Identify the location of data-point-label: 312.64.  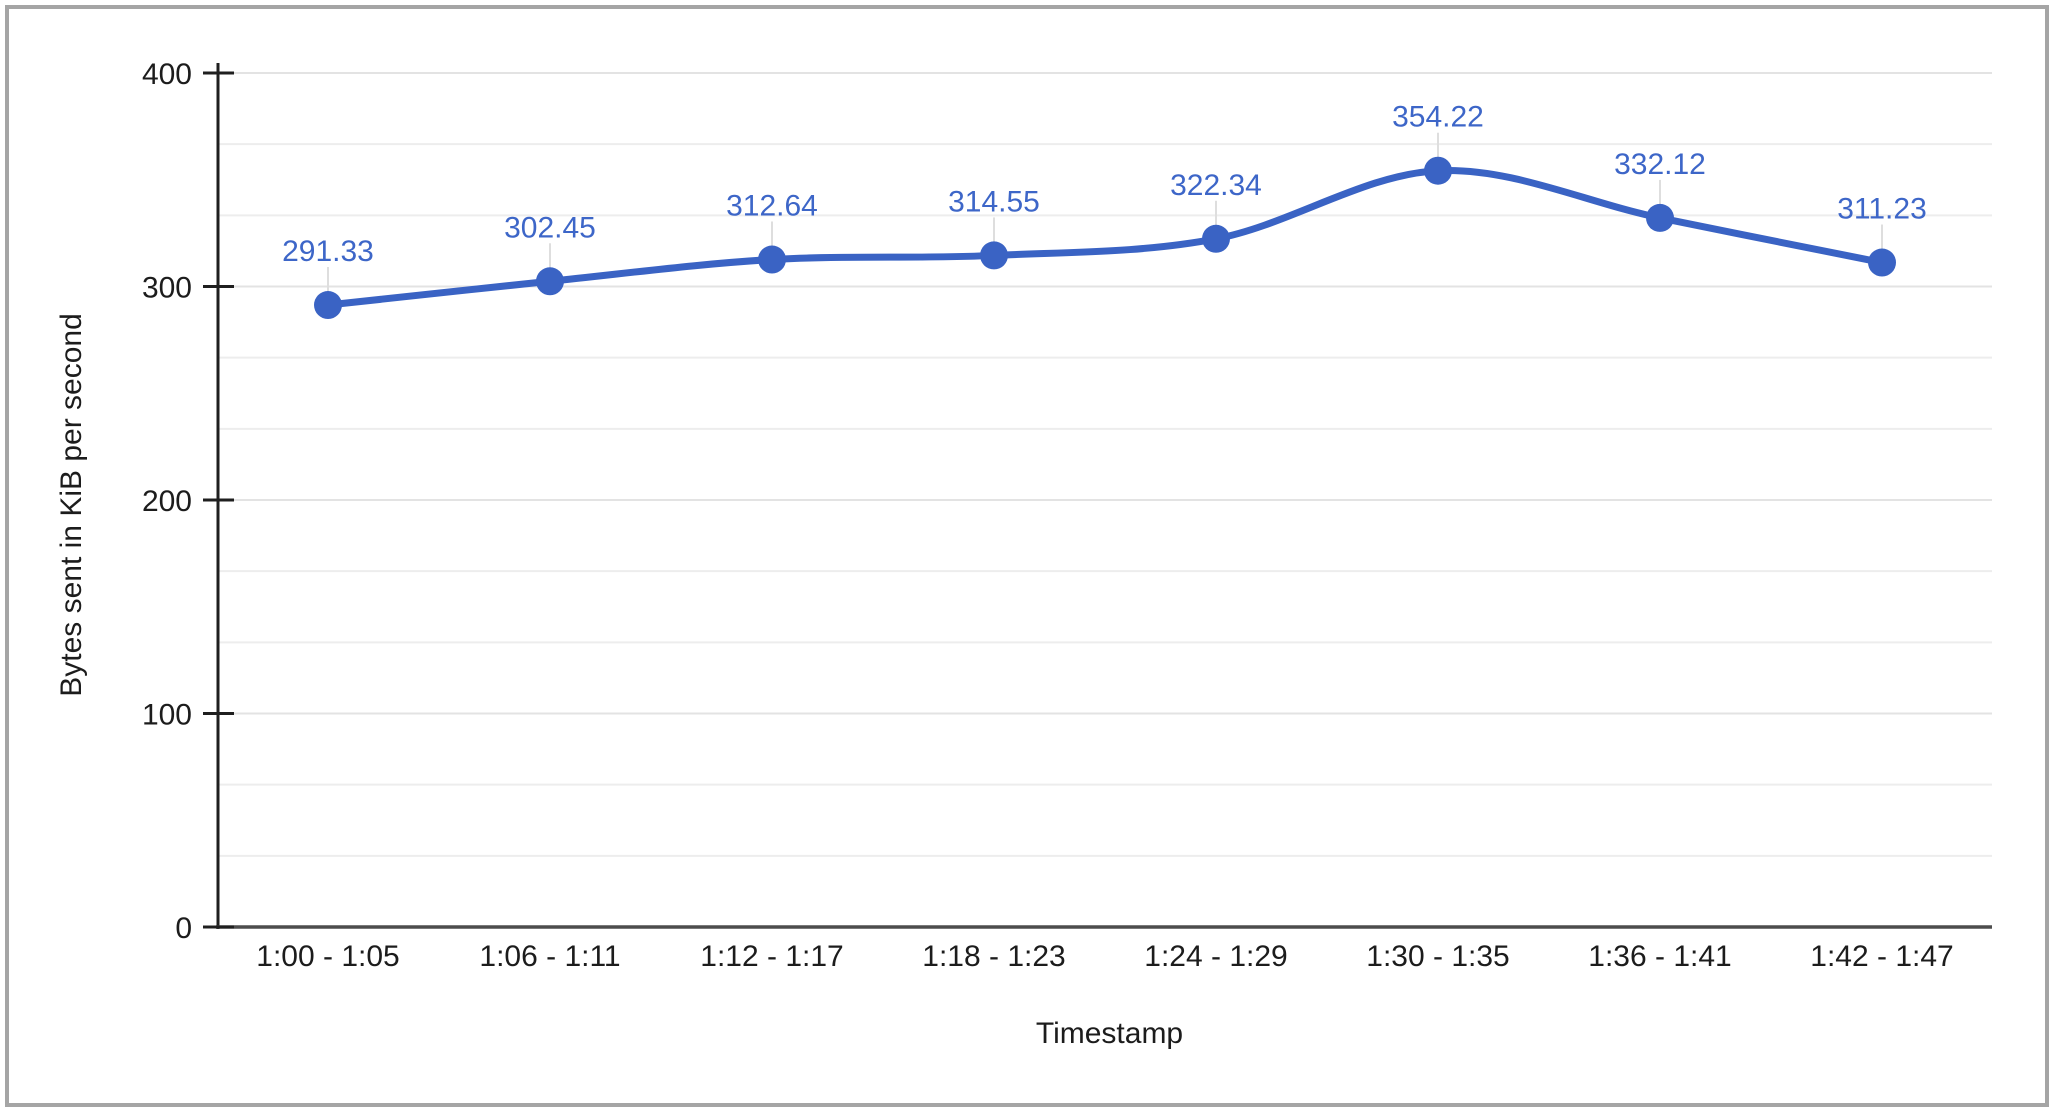
(772, 206).